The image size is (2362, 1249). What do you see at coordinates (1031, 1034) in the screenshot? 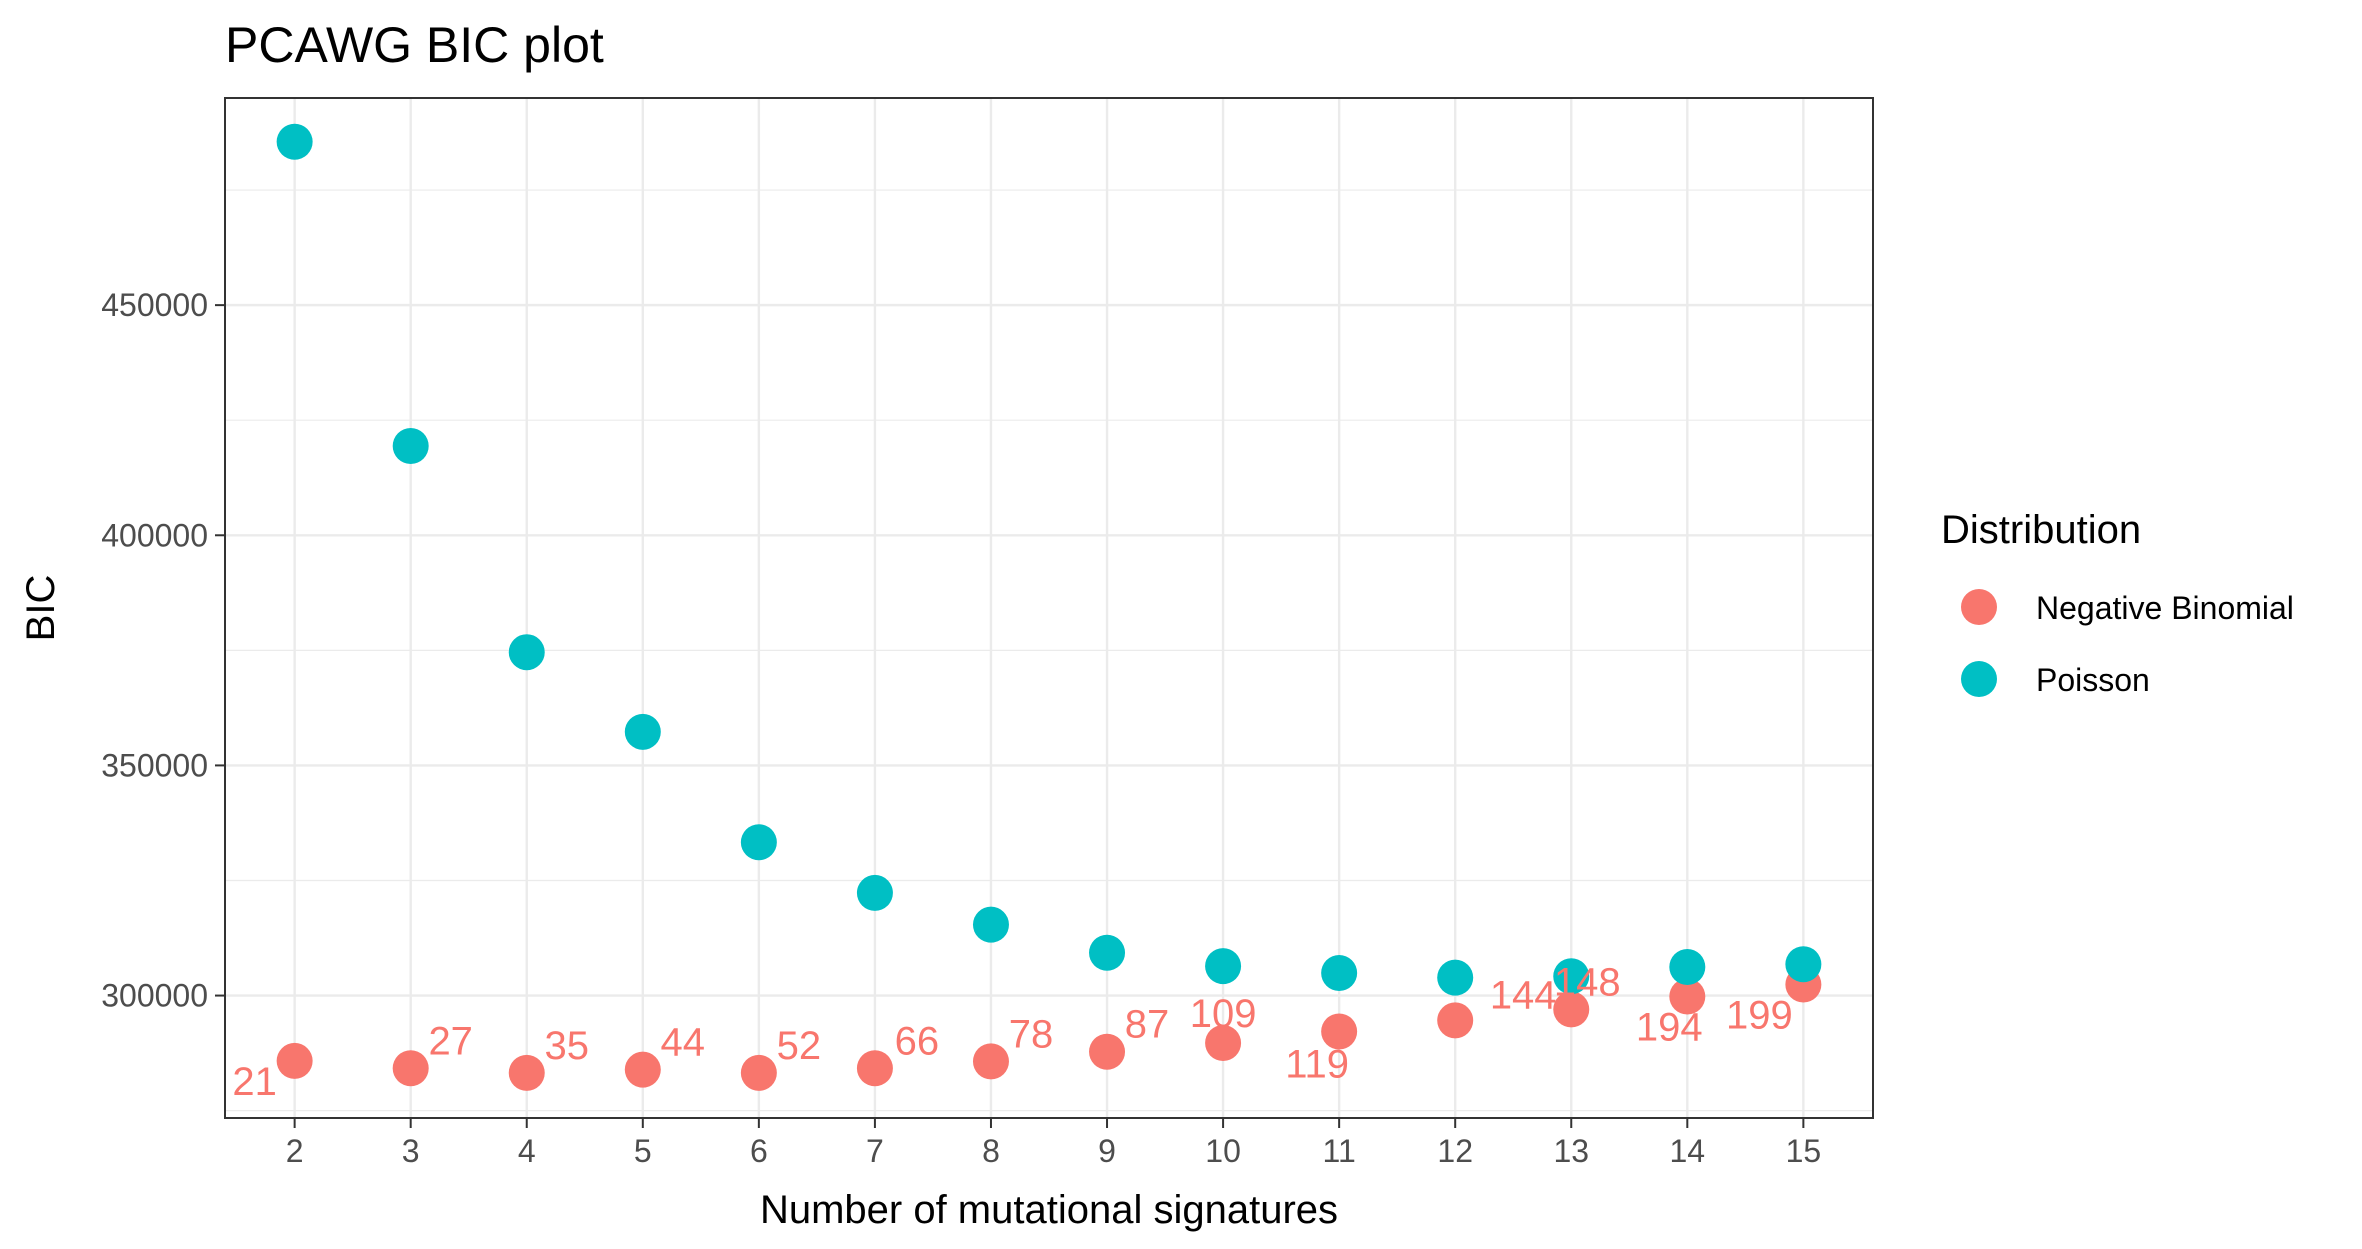
I see `point-label: 78` at bounding box center [1031, 1034].